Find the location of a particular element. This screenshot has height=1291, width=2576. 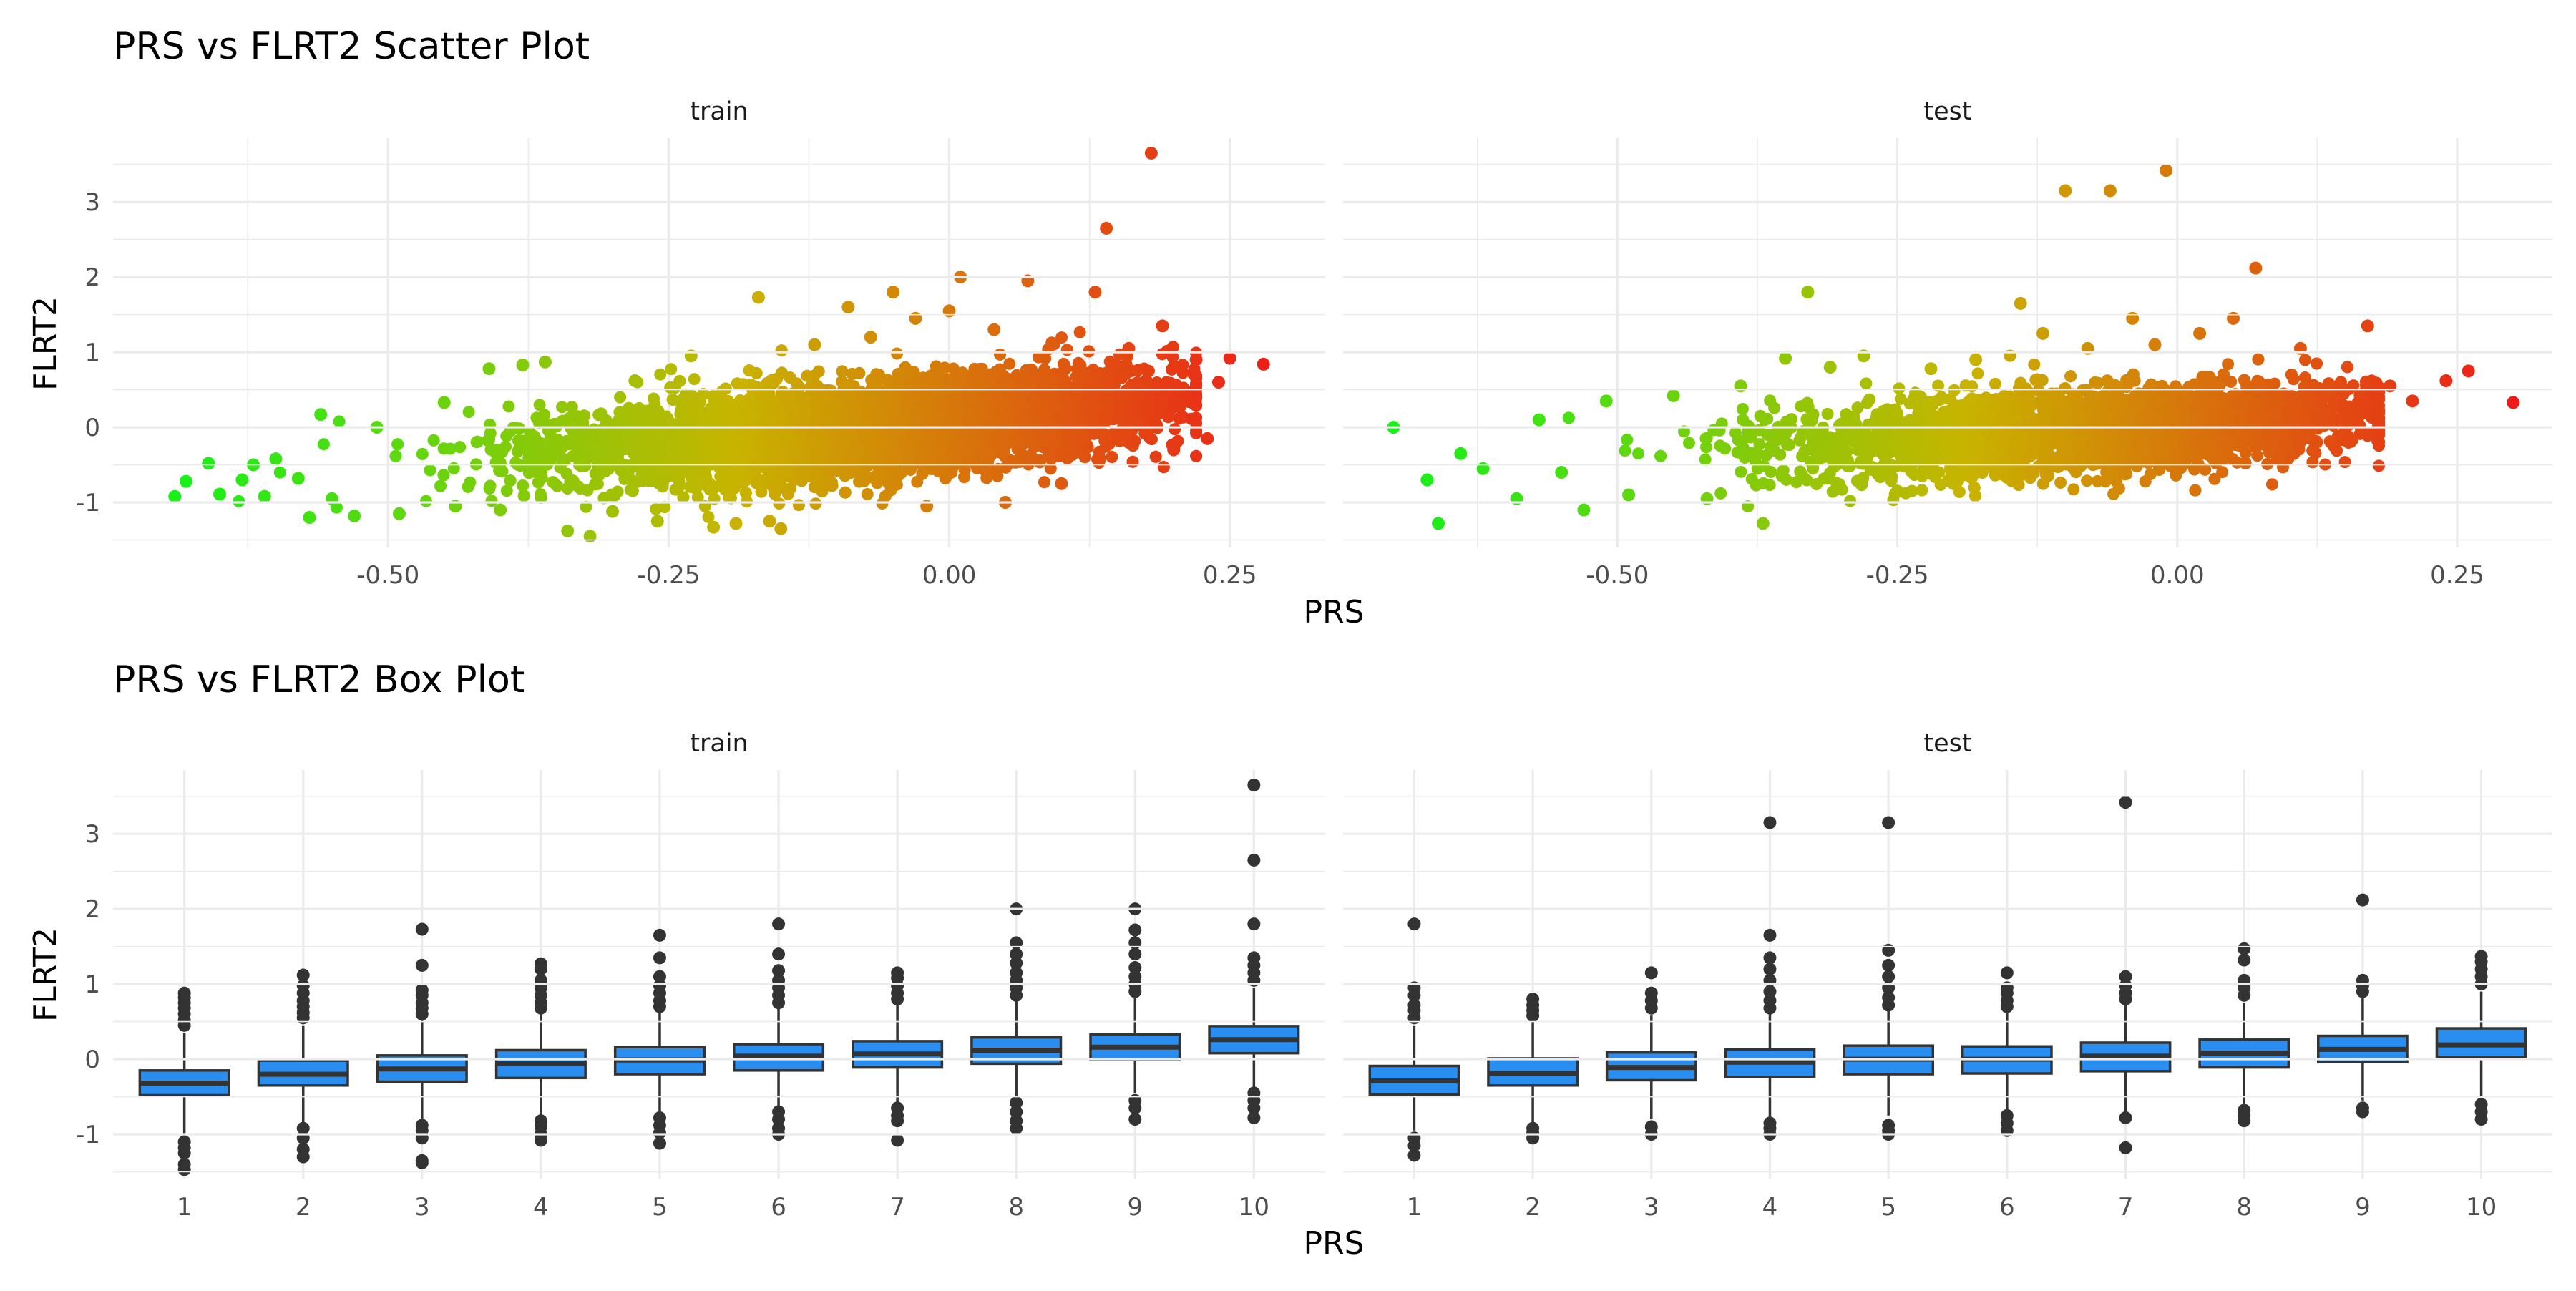

scatter-train-x-tick-label: 0.00 is located at coordinates (949, 575).